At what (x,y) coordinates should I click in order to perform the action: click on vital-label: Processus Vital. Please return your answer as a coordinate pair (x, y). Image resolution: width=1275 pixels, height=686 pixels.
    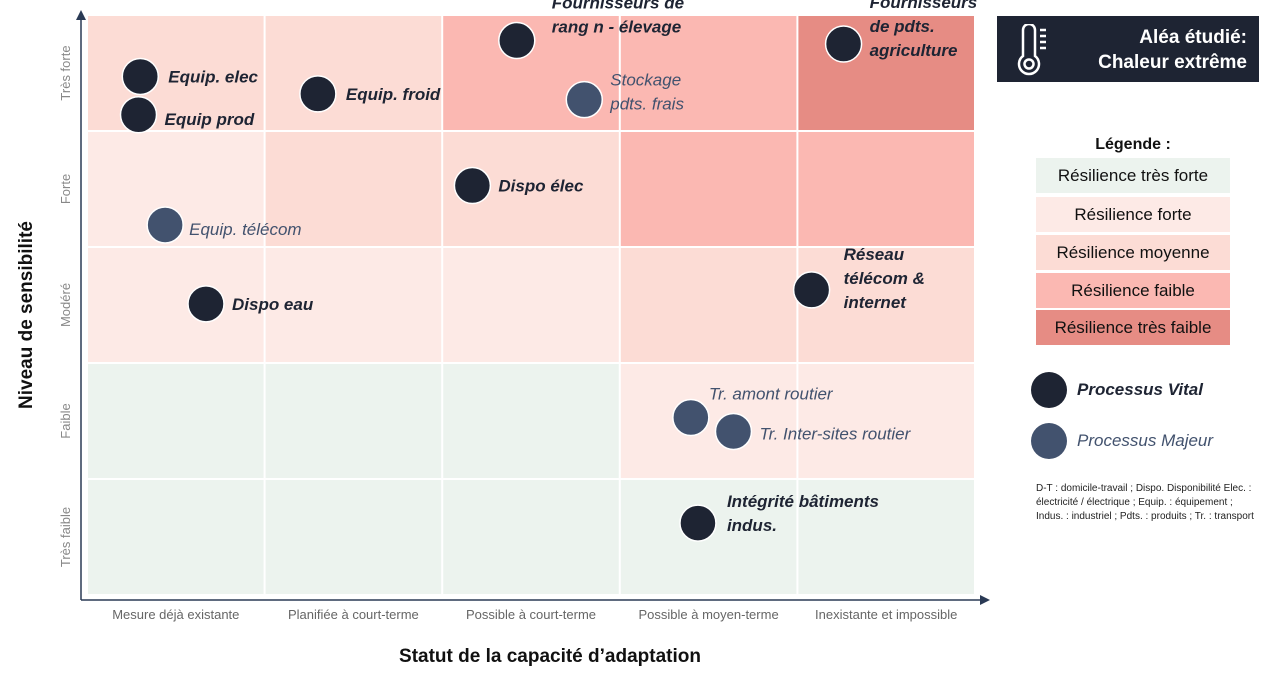
    Looking at the image, I should click on (1140, 389).